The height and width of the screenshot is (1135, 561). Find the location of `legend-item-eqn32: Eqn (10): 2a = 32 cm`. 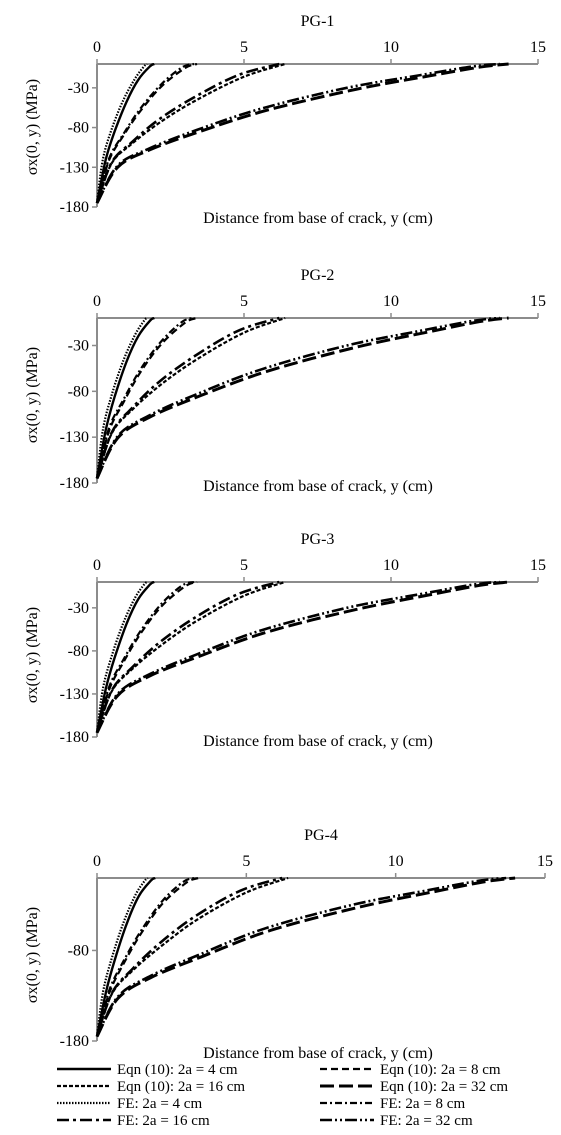

legend-item-eqn32: Eqn (10): 2a = 32 cm is located at coordinates (414, 1087).